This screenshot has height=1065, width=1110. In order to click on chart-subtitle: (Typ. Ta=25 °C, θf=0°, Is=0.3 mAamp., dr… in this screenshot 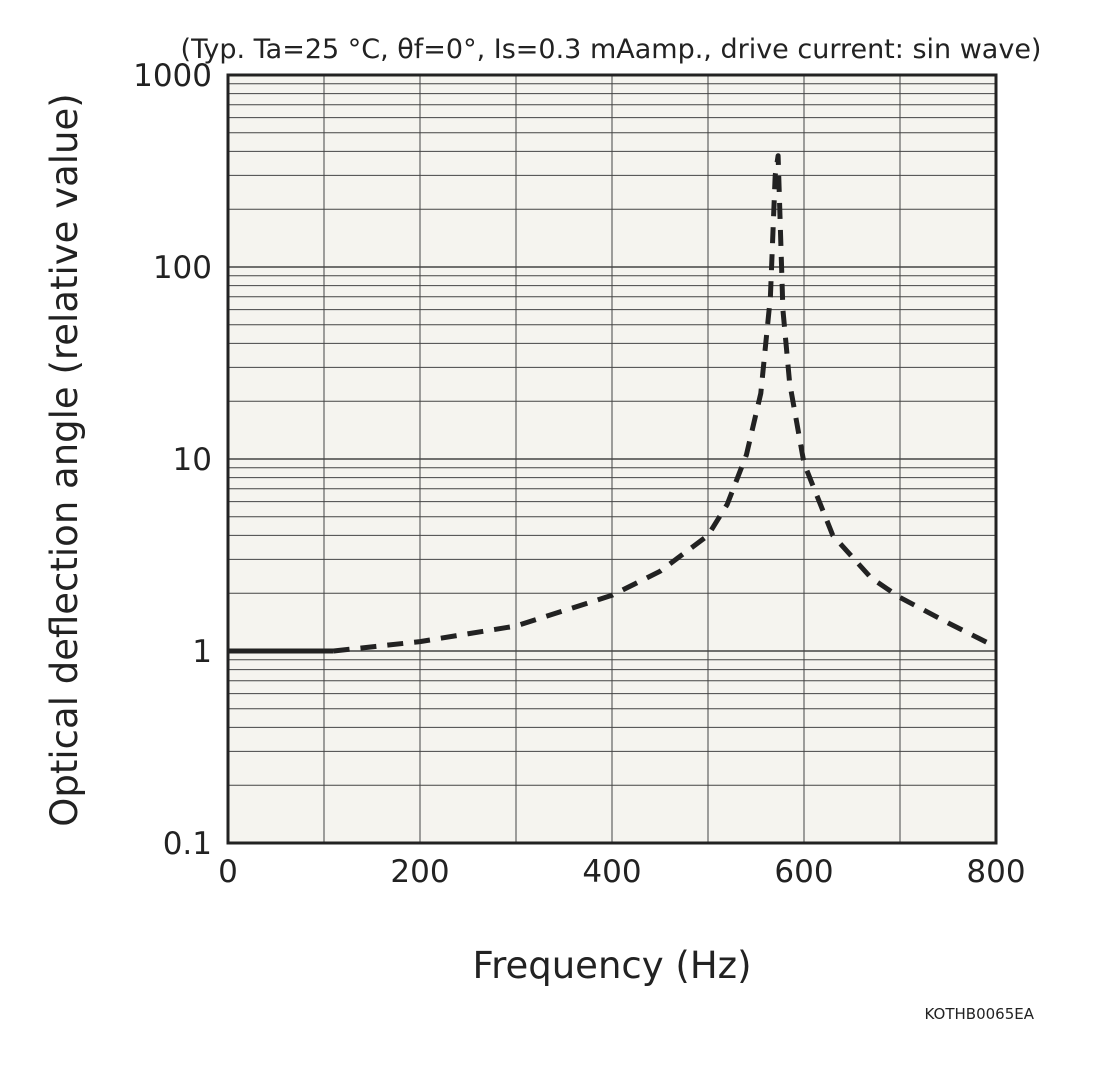, I will do `click(611, 49)`.